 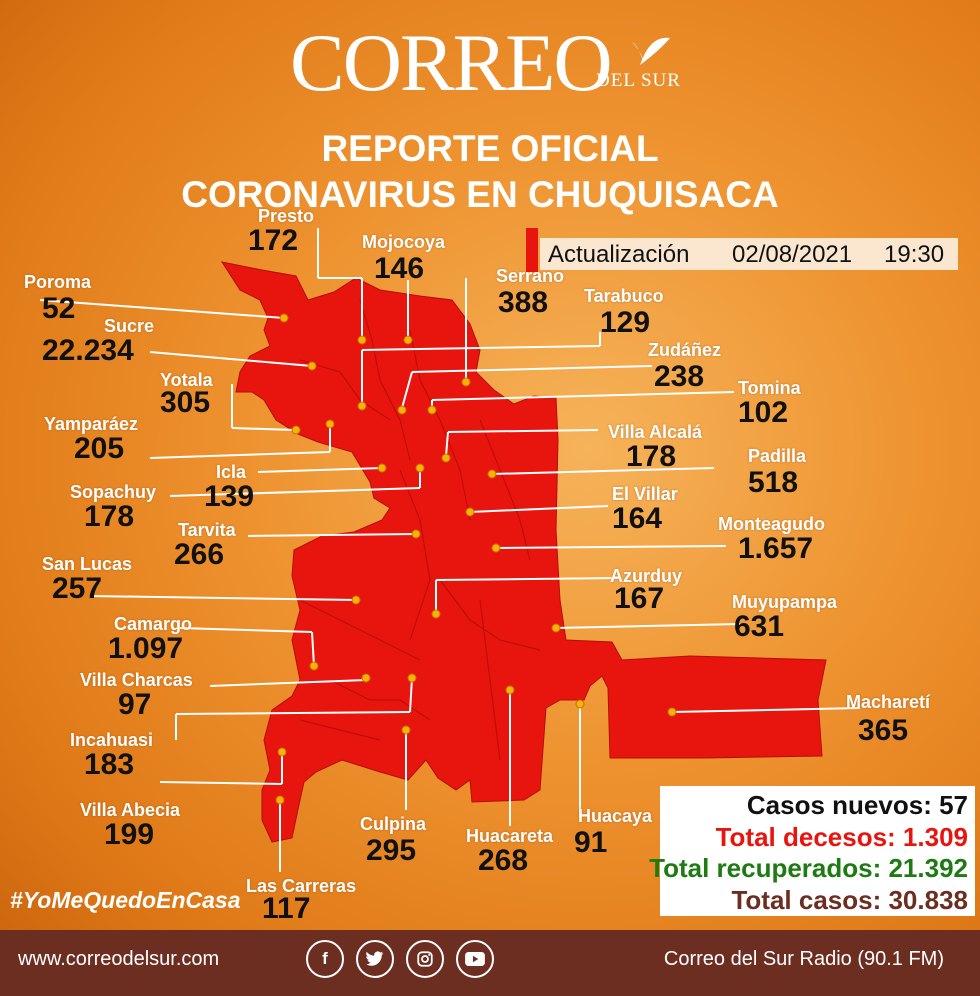 I want to click on cases-villa-abecia: 199, so click(x=129, y=834).